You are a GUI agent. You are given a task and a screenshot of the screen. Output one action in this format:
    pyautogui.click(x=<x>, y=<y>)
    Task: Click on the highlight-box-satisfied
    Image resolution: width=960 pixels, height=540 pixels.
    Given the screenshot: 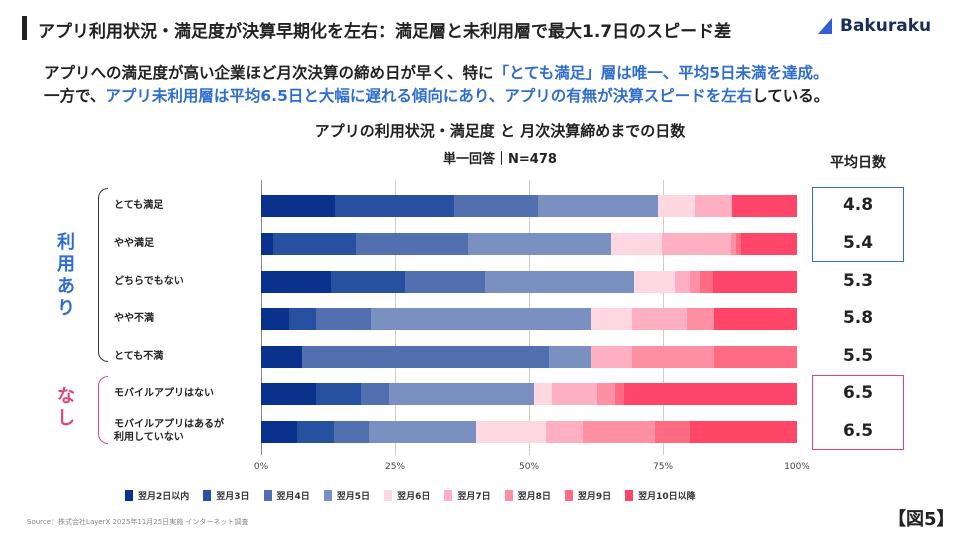 What is the action you would take?
    pyautogui.click(x=858, y=224)
    